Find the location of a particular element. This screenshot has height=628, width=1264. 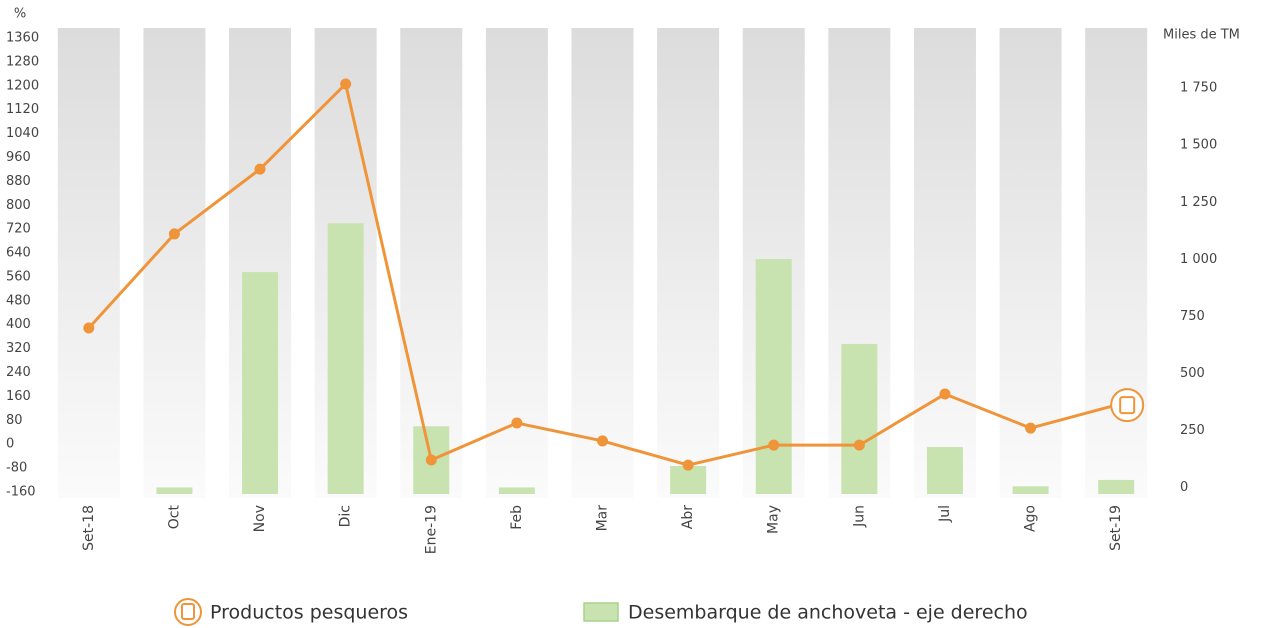

y-tick-label: 0 is located at coordinates (10, 444).